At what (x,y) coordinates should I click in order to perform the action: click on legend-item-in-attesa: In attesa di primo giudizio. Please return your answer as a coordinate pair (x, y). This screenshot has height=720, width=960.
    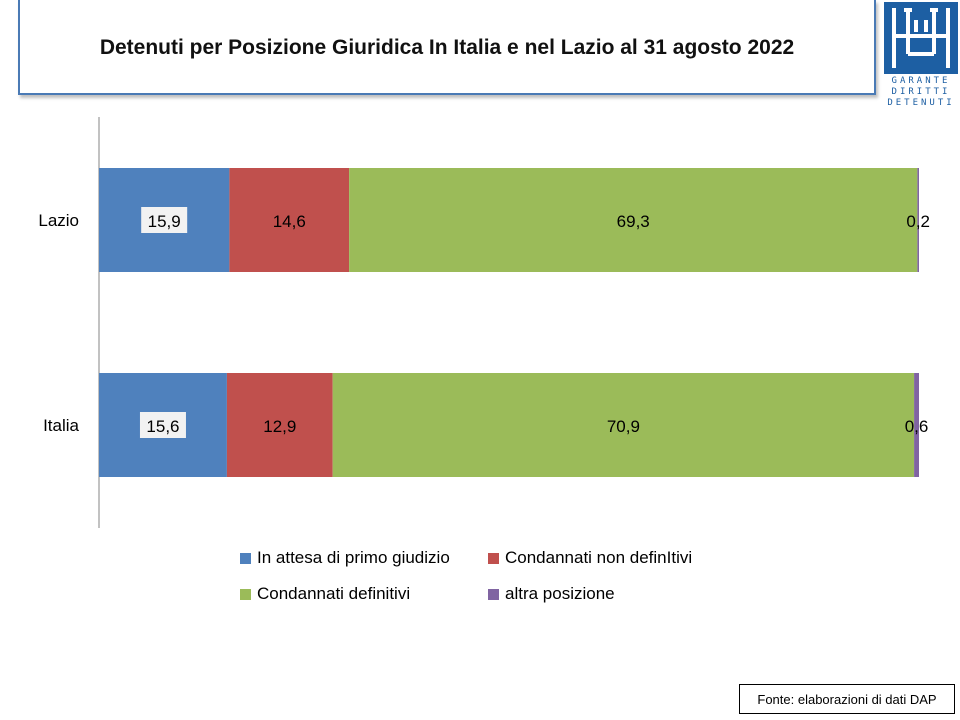
    Looking at the image, I should click on (345, 558).